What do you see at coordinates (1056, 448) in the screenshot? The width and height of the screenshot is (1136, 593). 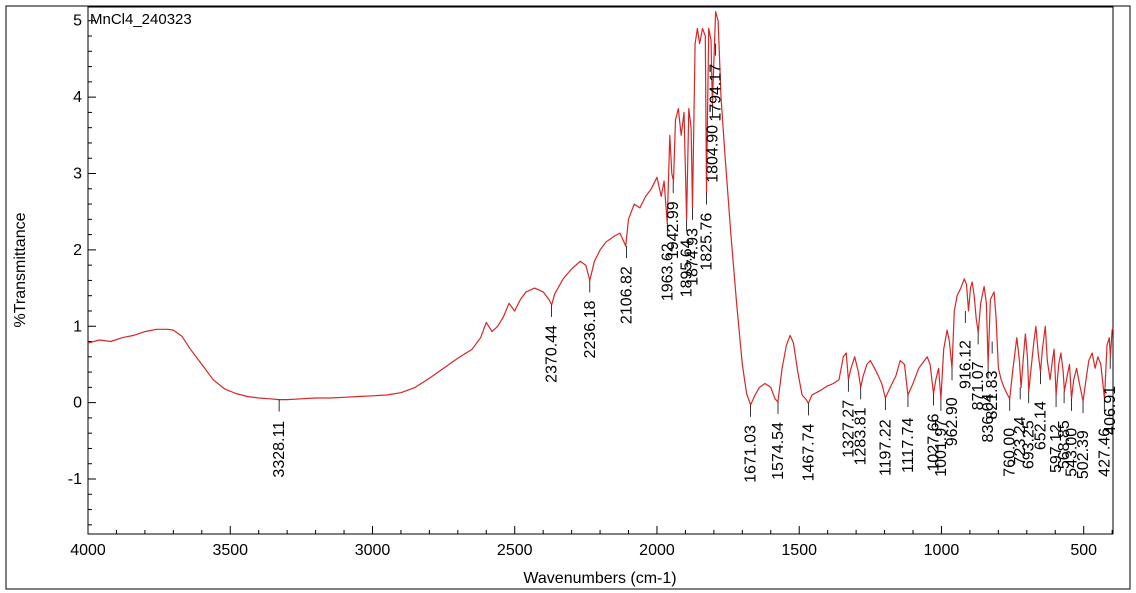 I see `peak-label: 597.12` at bounding box center [1056, 448].